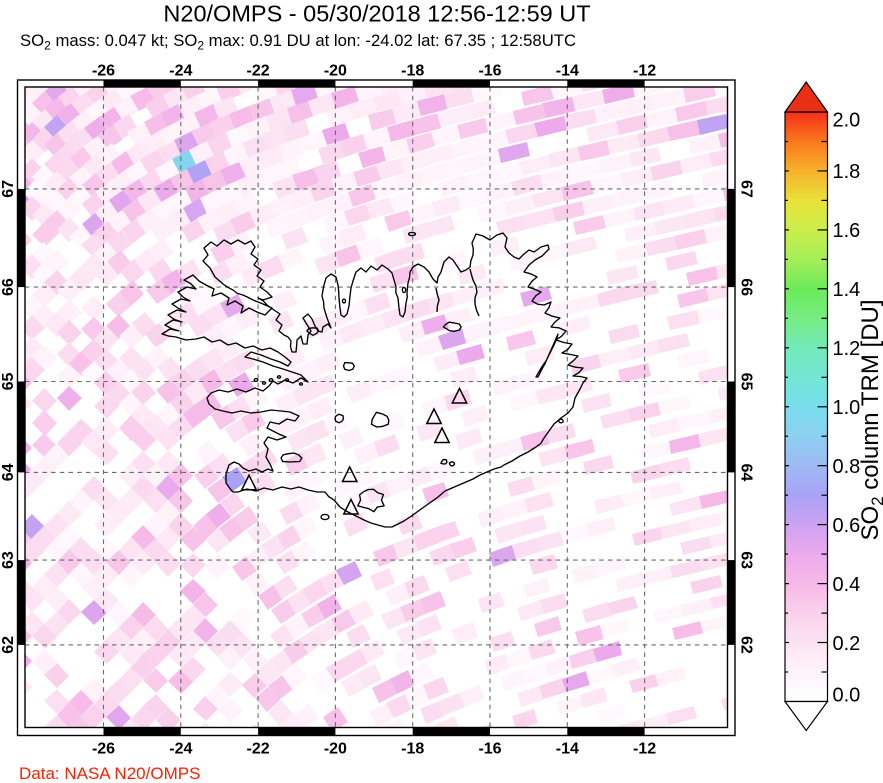  I want to click on svg-text: 0.2, so click(847, 644).